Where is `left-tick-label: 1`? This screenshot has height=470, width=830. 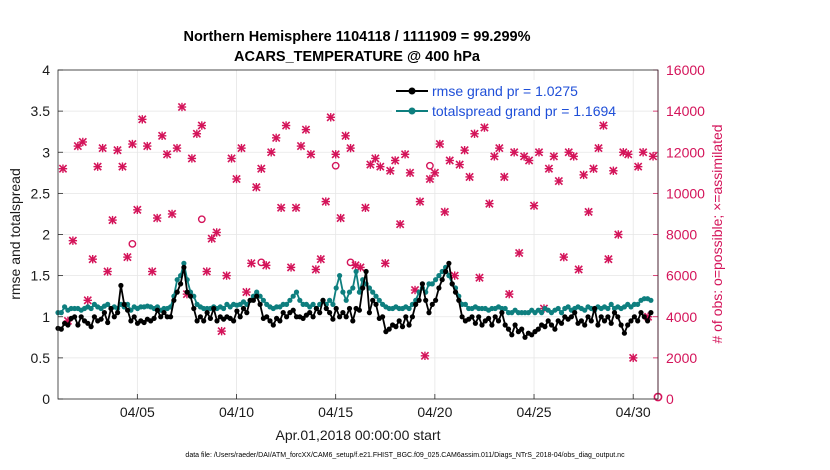
left-tick-label: 1 is located at coordinates (46, 317).